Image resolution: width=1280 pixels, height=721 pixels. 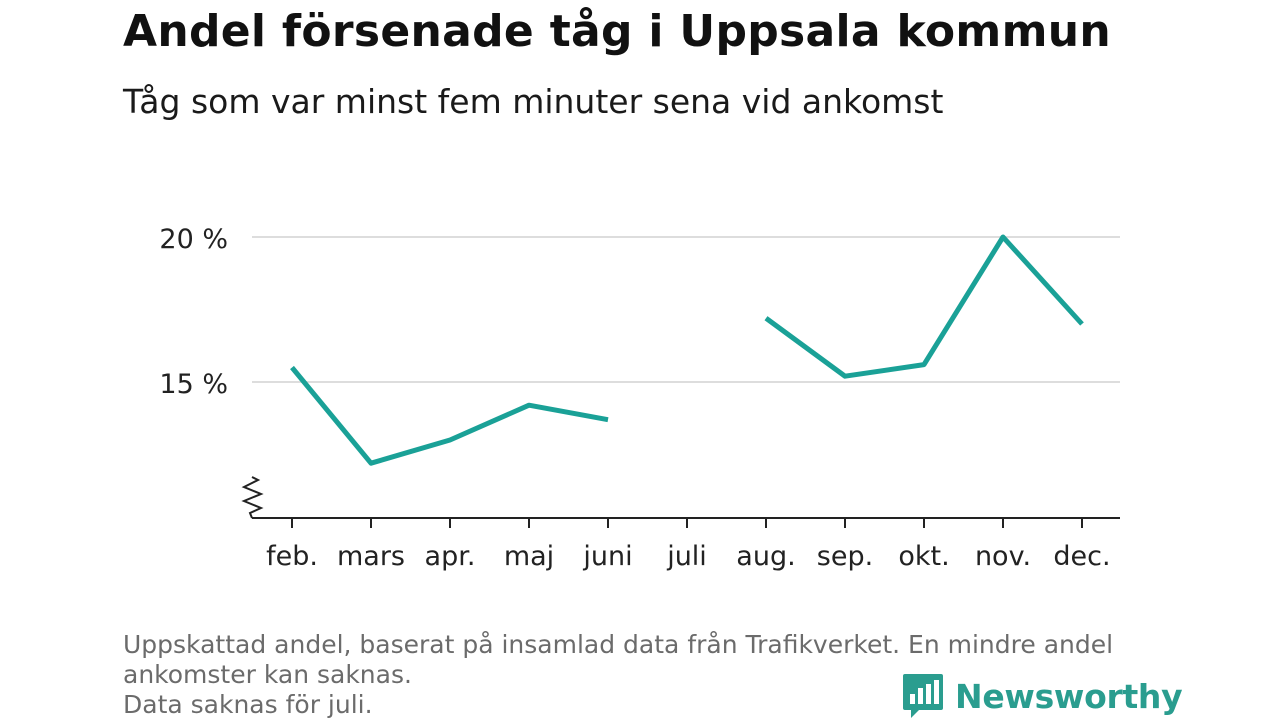 I want to click on axis-layer, so click(x=680, y=502).